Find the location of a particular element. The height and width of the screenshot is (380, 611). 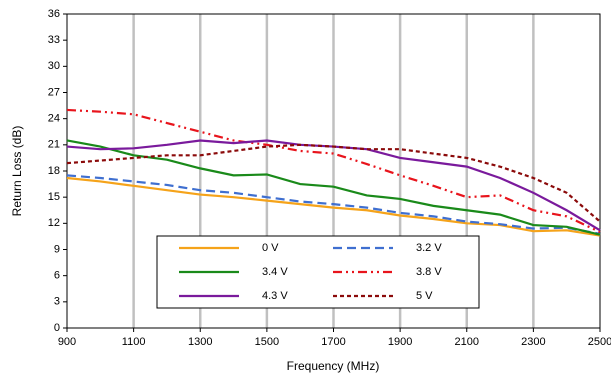

x-tick-label: 1300 is located at coordinates (200, 342).